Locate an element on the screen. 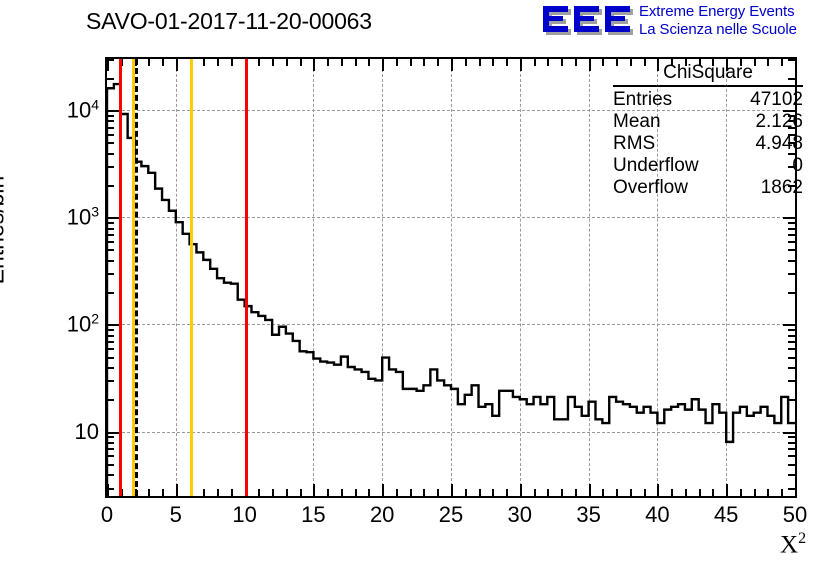 Image resolution: width=836 pixels, height=572 pixels. stats-row-key: Entries is located at coordinates (643, 99).